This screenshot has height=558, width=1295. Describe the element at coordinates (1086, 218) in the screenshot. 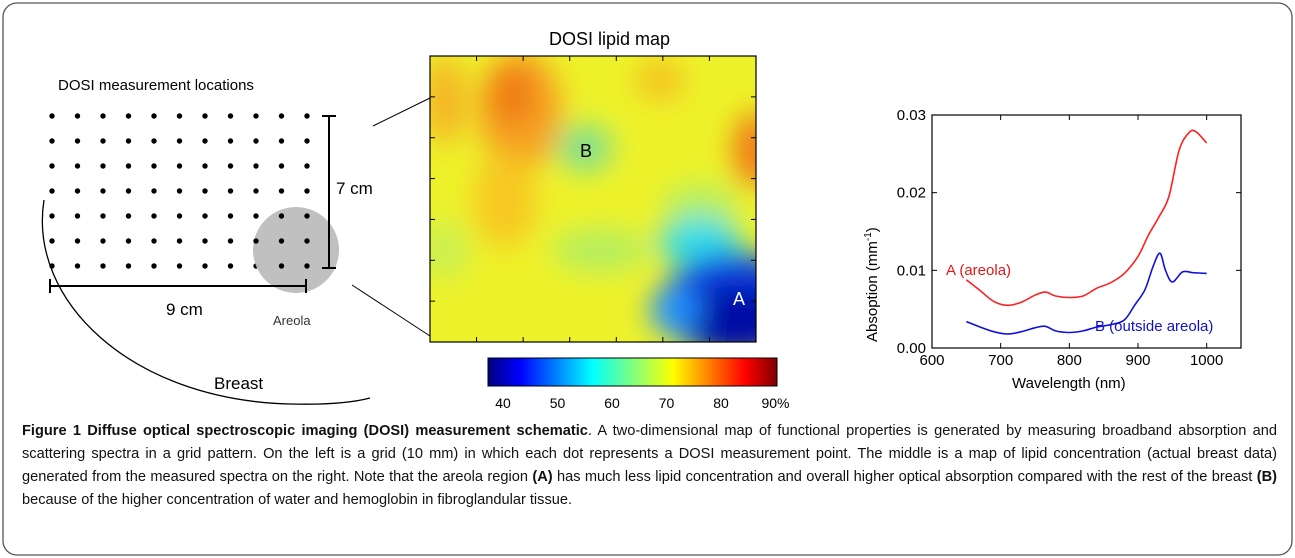

I see `series-line-areola` at that location.